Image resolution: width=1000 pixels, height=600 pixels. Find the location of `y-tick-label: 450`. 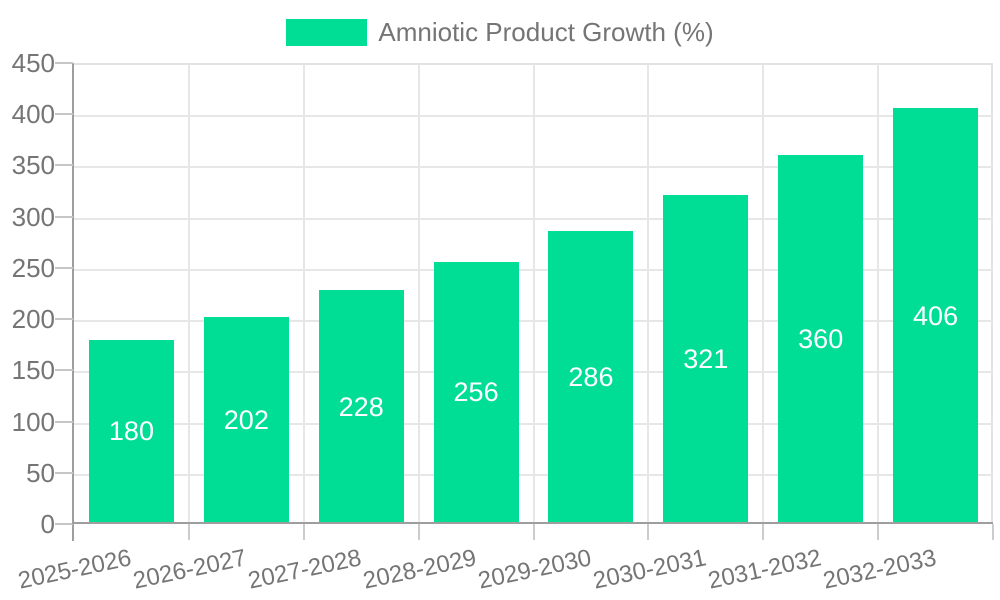

y-tick-label: 450 is located at coordinates (33, 63).